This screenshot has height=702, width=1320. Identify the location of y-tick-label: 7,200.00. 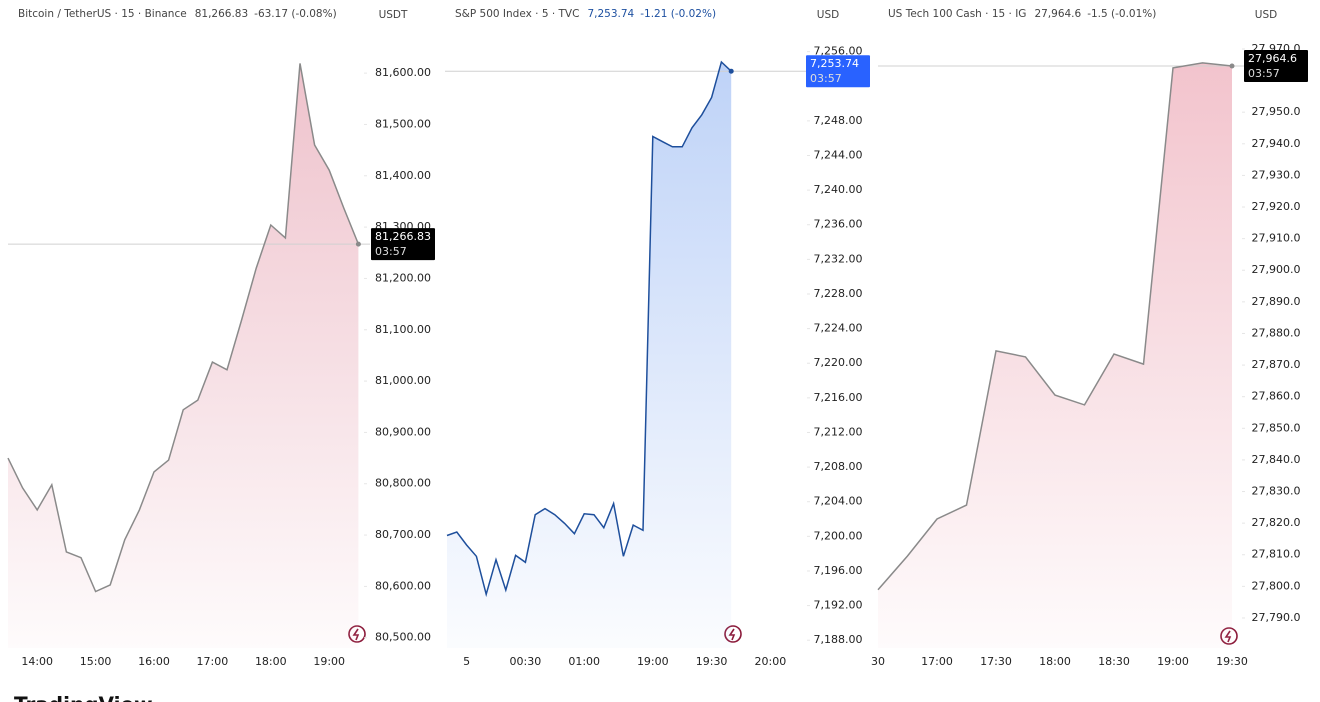
(838, 535).